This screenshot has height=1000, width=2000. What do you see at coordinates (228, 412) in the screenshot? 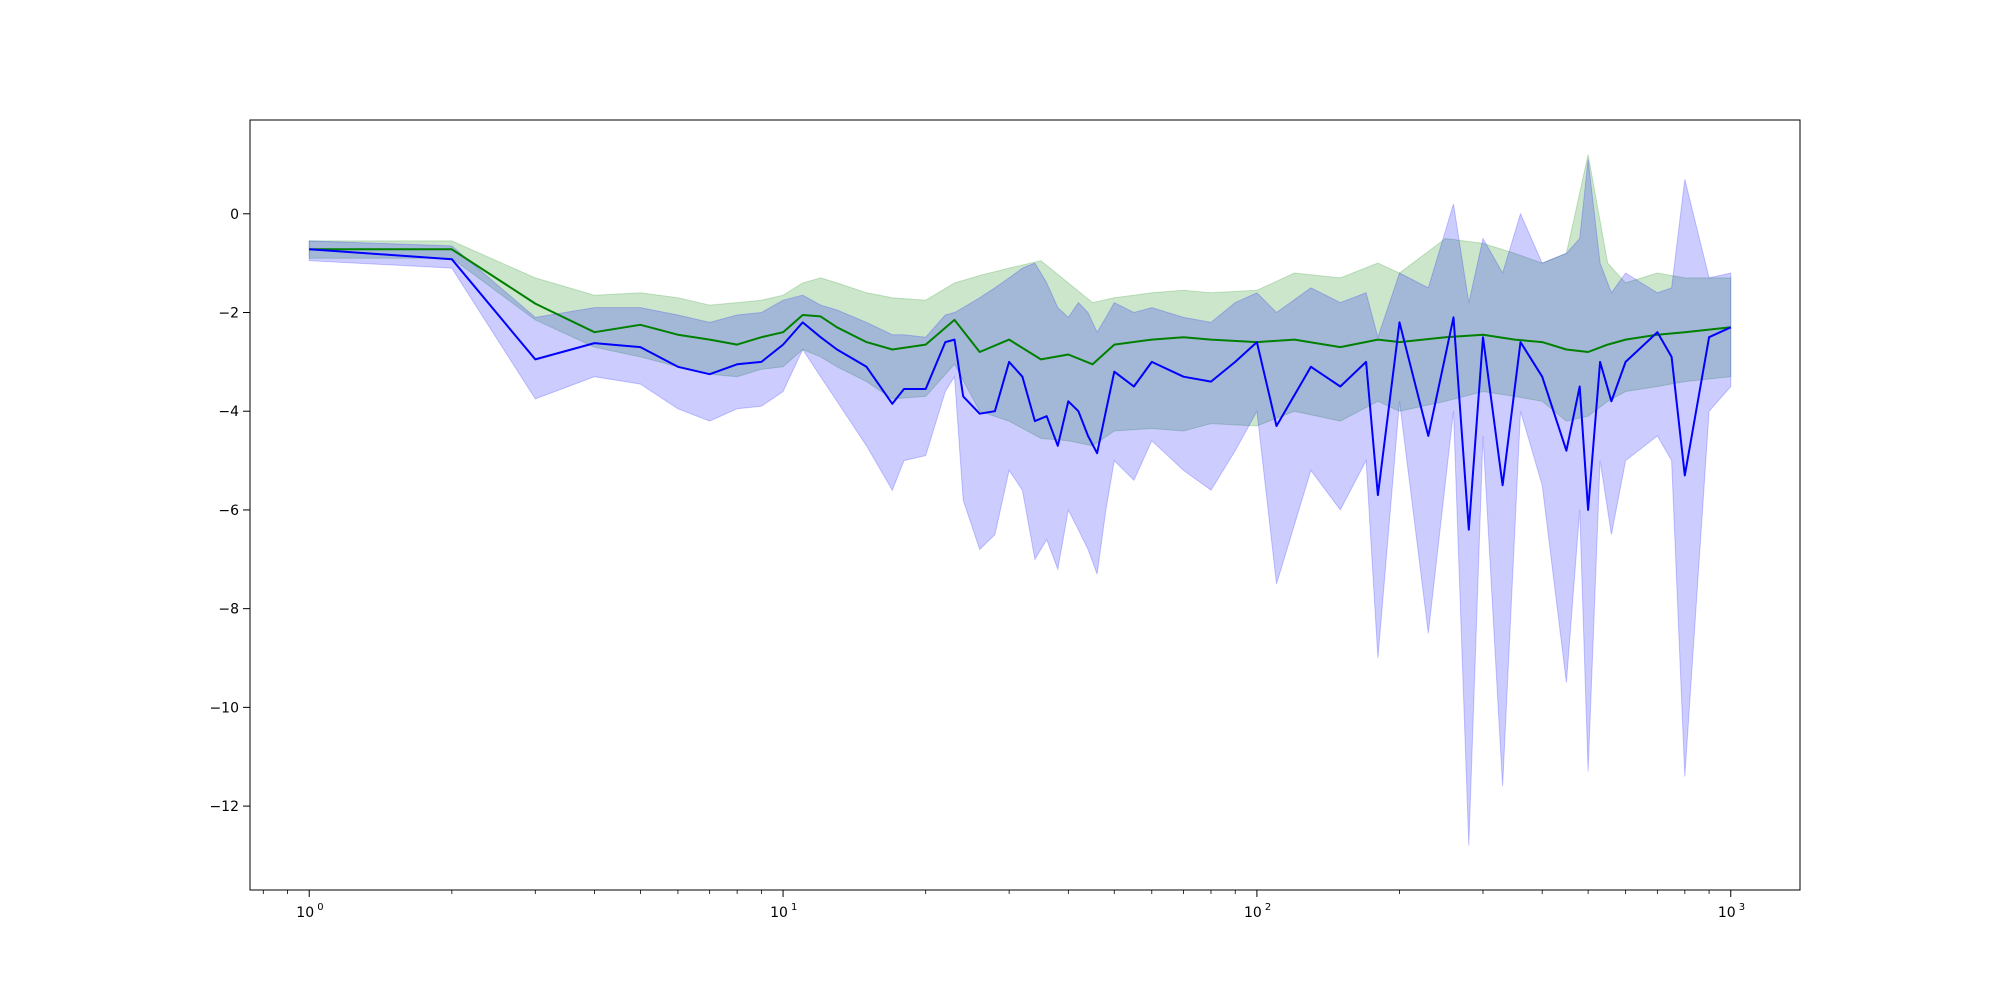
I see `y-tick-label: −4` at bounding box center [228, 412].